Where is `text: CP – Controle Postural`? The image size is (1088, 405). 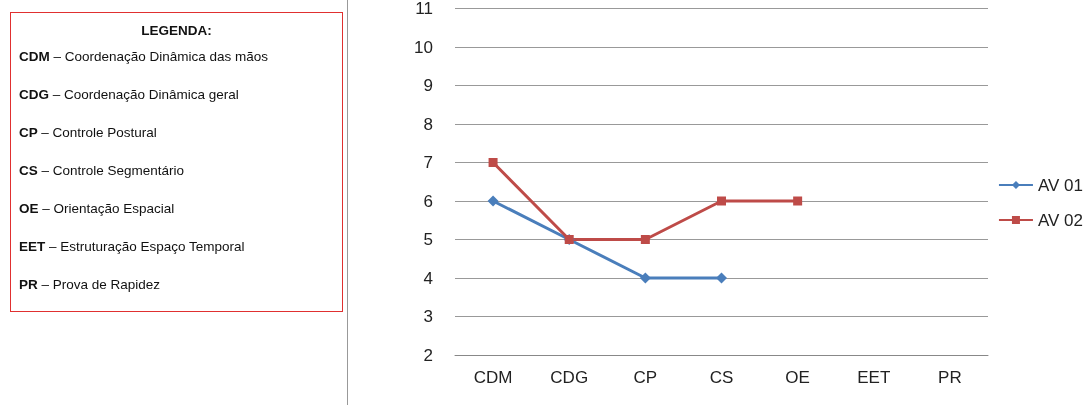
text: CP – Controle Postural is located at coordinates (88, 133).